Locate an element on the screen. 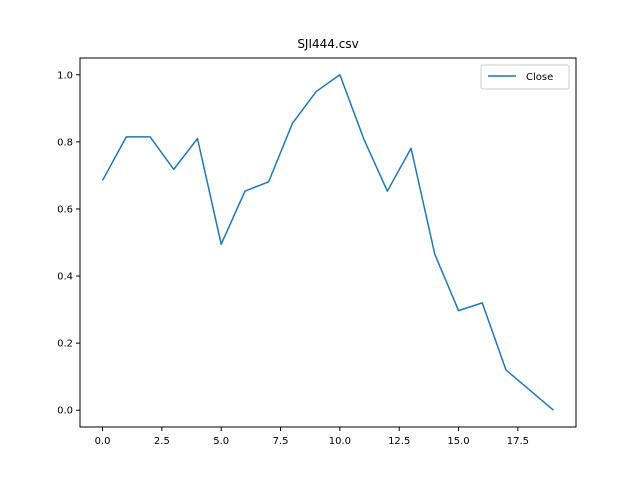 This screenshot has width=640, height=480. x-tick-label: 12.5 is located at coordinates (399, 441).